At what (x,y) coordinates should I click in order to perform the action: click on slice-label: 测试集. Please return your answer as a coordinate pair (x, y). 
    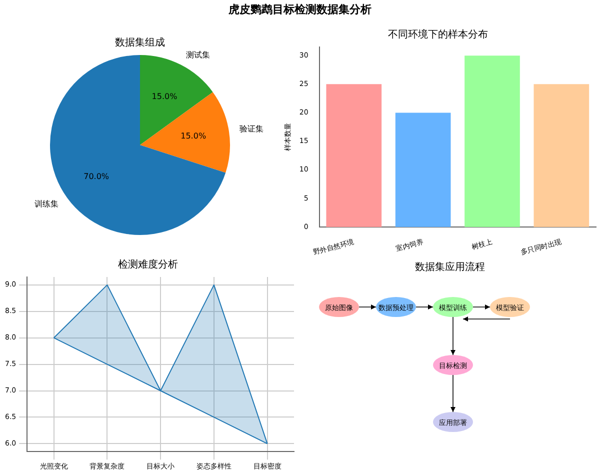
    Looking at the image, I should click on (198, 55).